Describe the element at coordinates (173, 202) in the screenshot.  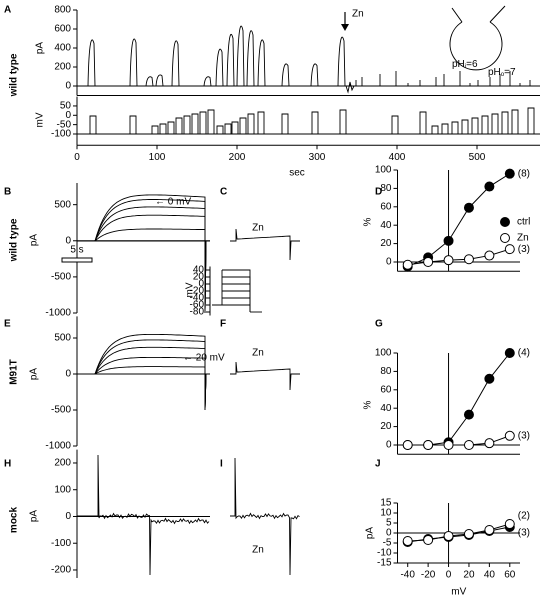
I see `annotation: ← 0 mV` at that location.